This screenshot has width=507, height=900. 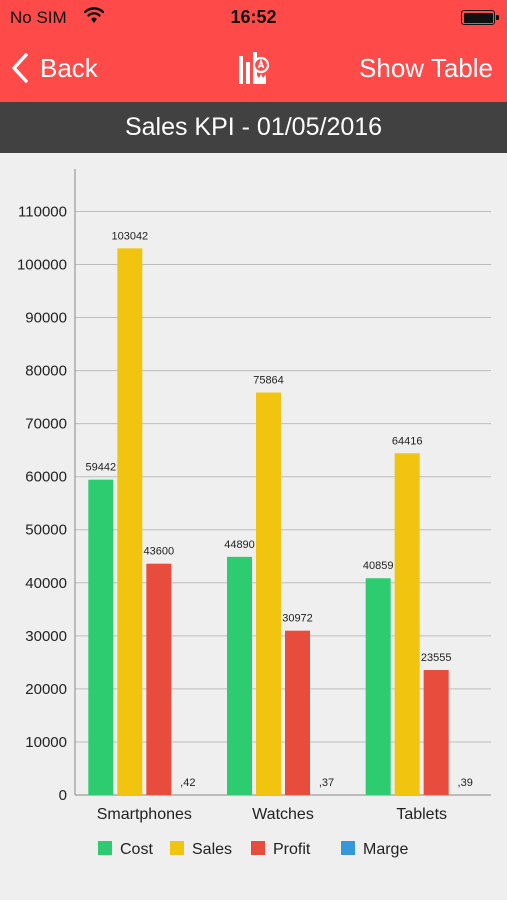 What do you see at coordinates (46, 424) in the screenshot?
I see `y-tick-label: 70000` at bounding box center [46, 424].